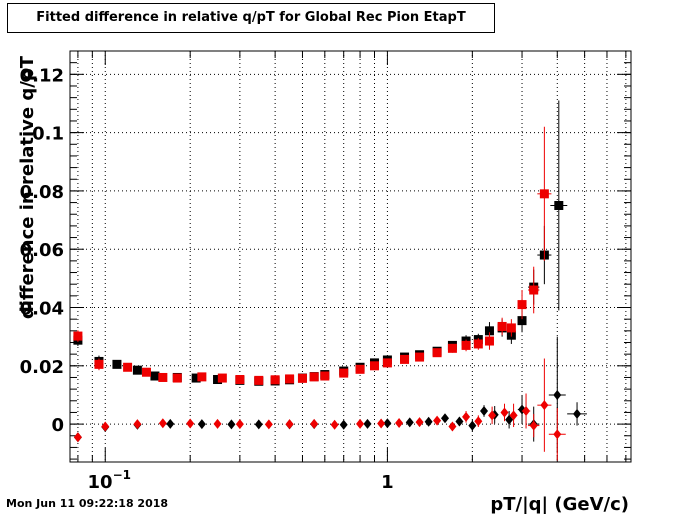  What do you see at coordinates (387, 482) in the screenshot?
I see `x-tick-label: 1` at bounding box center [387, 482].